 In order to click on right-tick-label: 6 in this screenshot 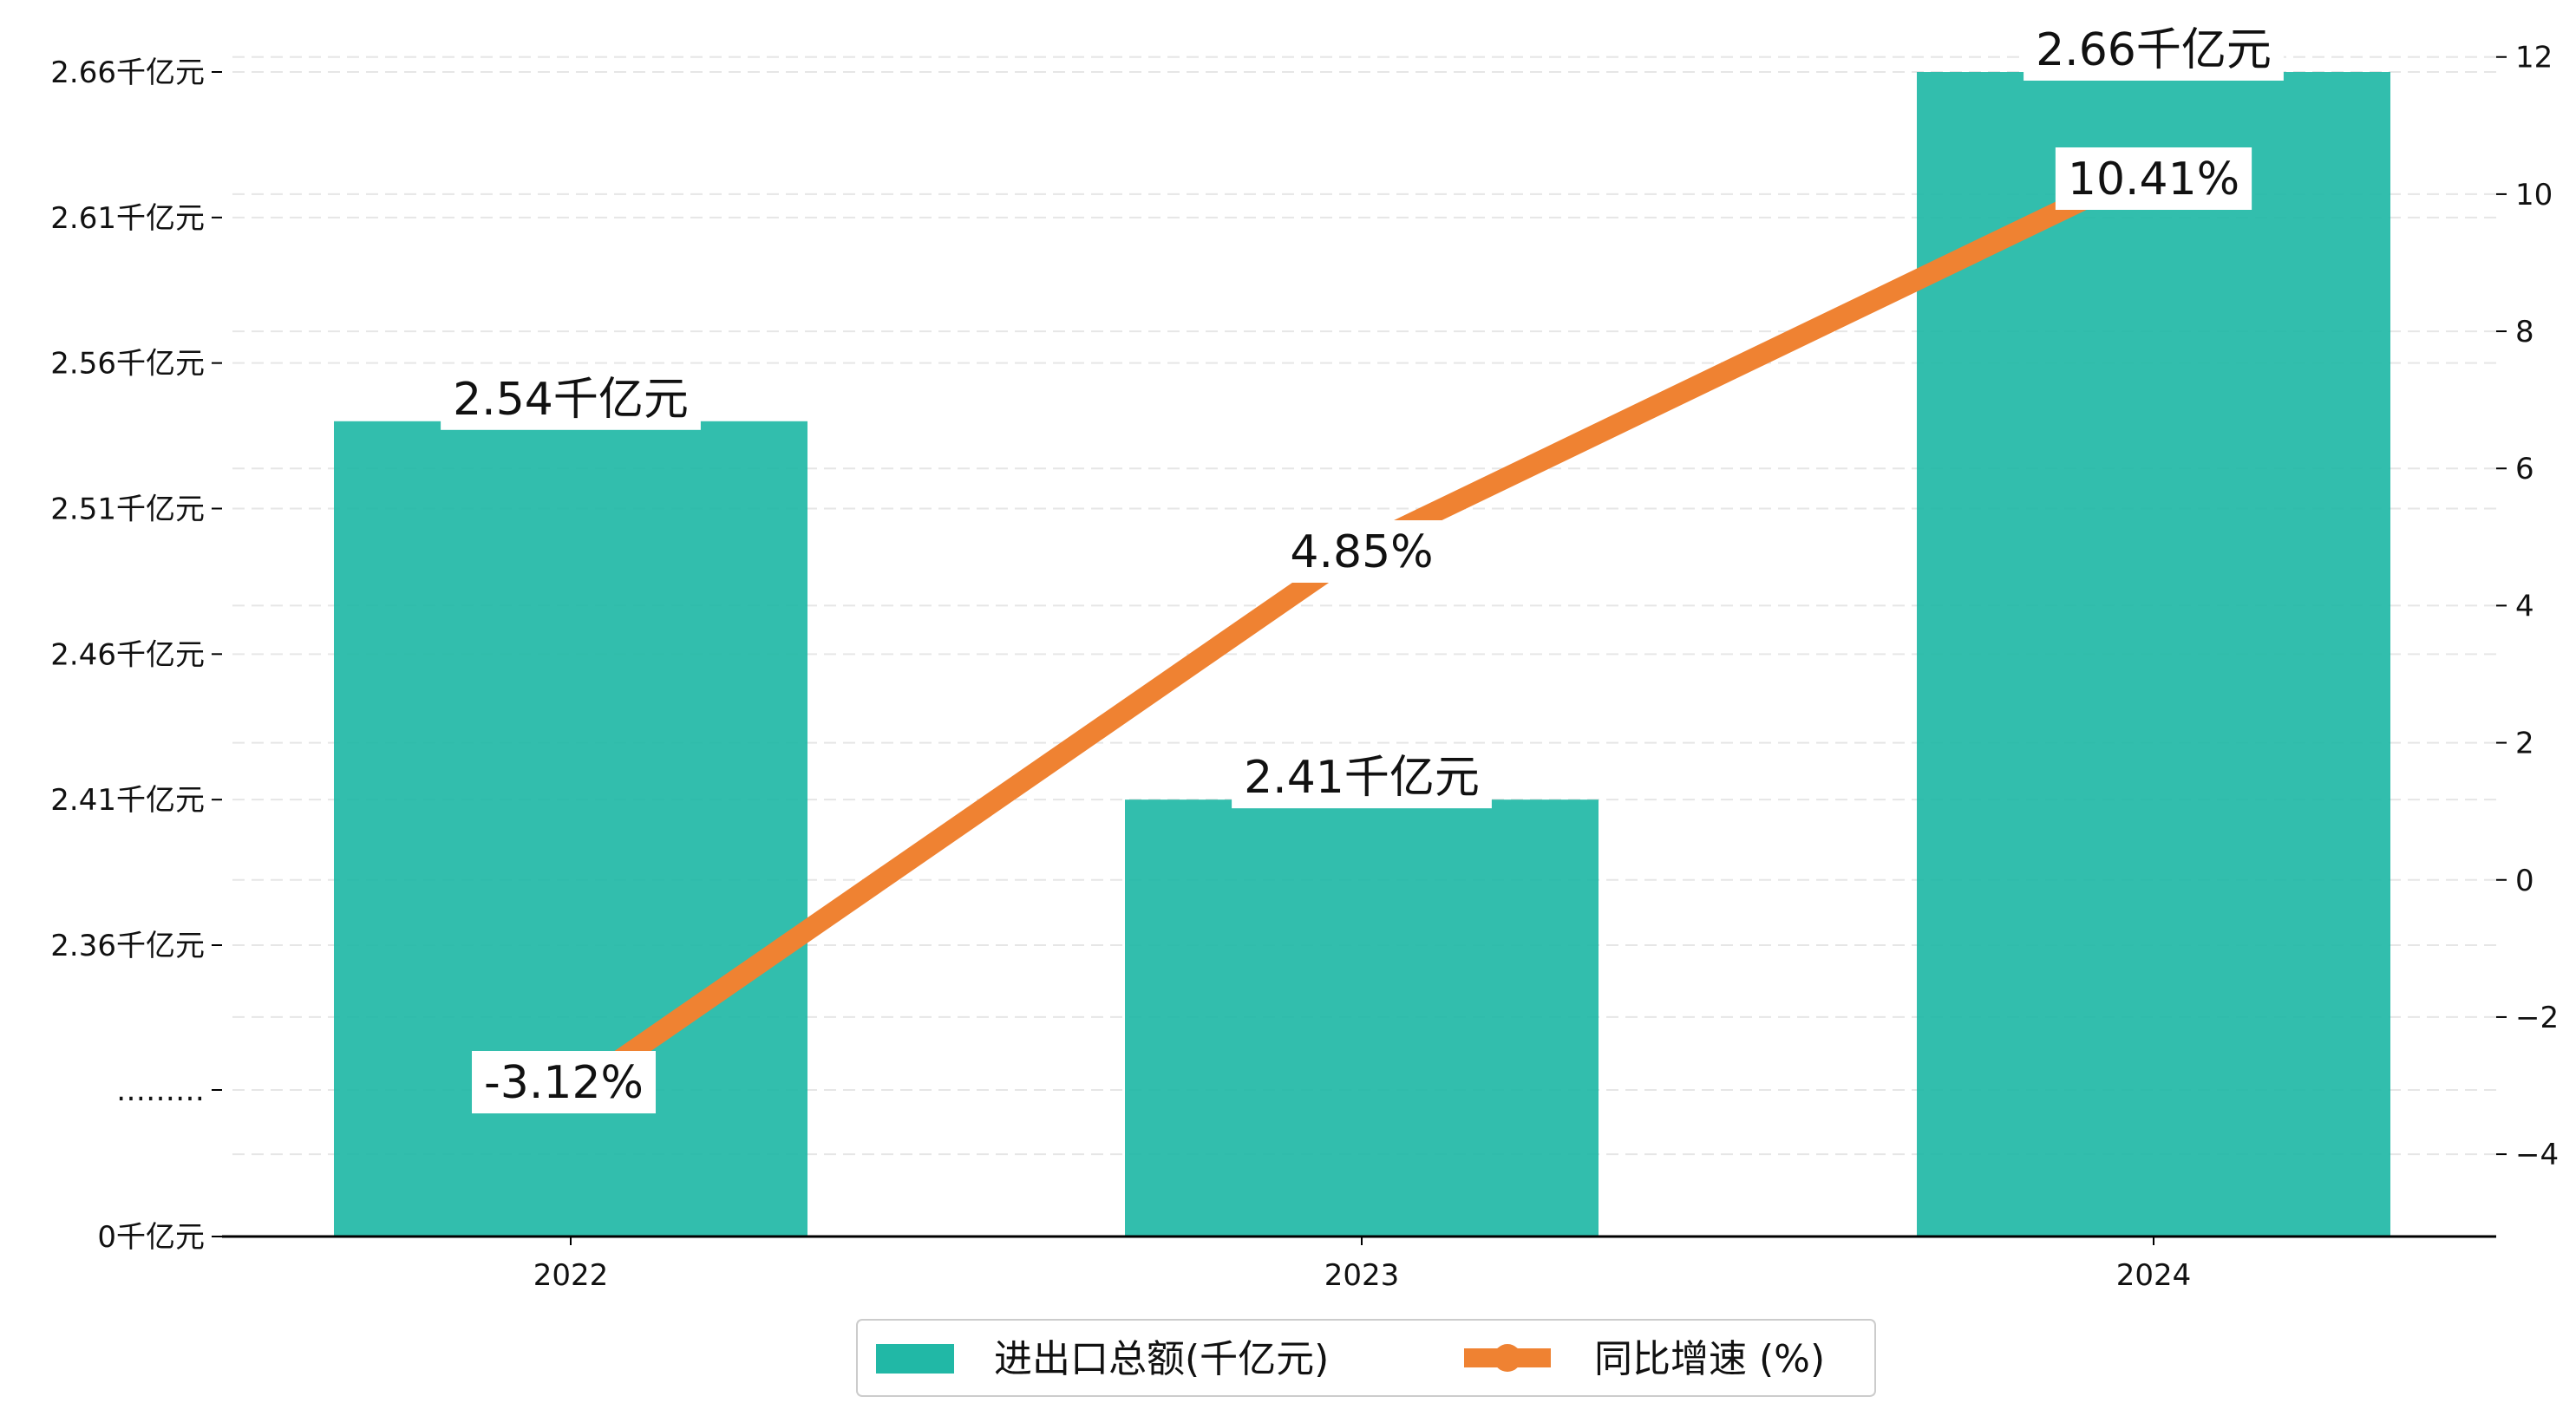, I will do `click(2524, 469)`.